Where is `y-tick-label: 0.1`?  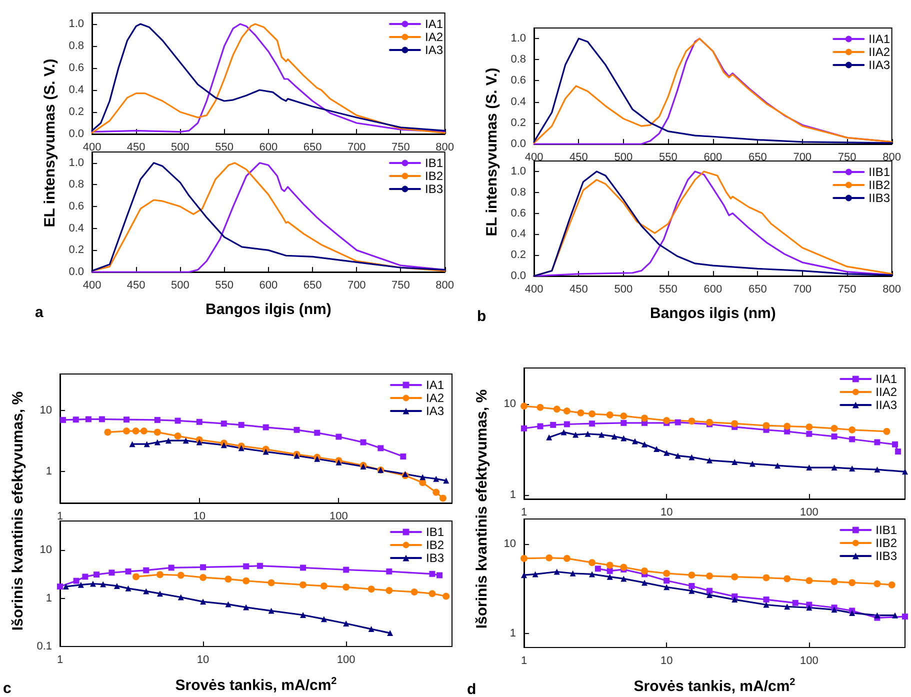
y-tick-label: 0.1 is located at coordinates (44, 646).